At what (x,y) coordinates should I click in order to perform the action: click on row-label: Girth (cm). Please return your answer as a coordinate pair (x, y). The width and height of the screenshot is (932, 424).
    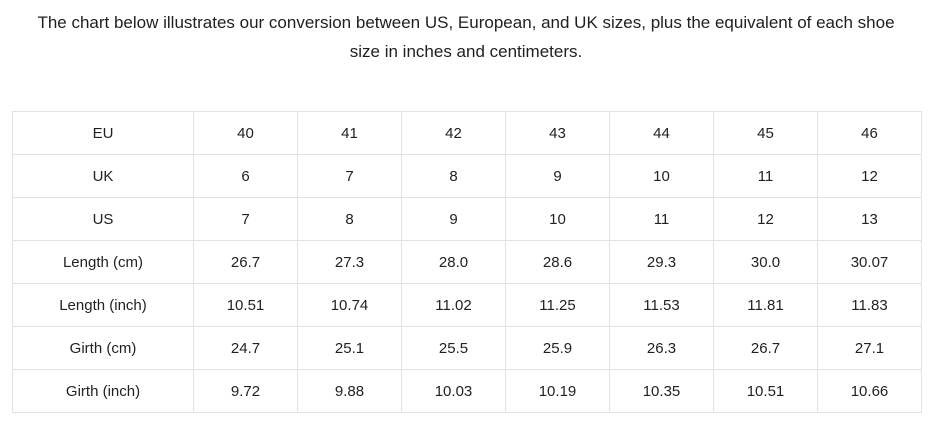
    Looking at the image, I should click on (103, 348).